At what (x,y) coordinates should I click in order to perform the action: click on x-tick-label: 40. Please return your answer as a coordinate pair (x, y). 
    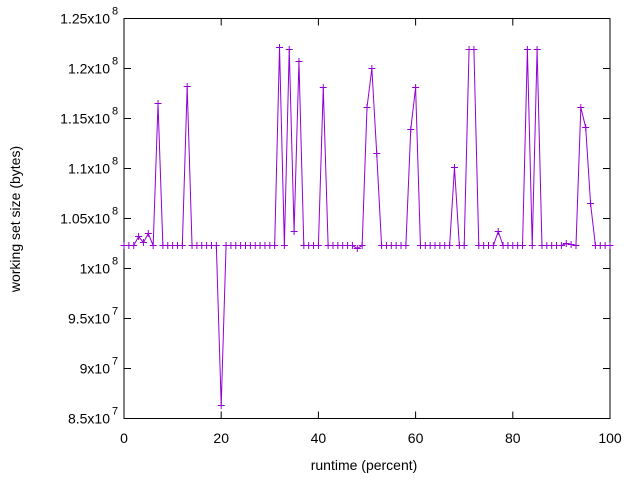
    Looking at the image, I should click on (319, 438).